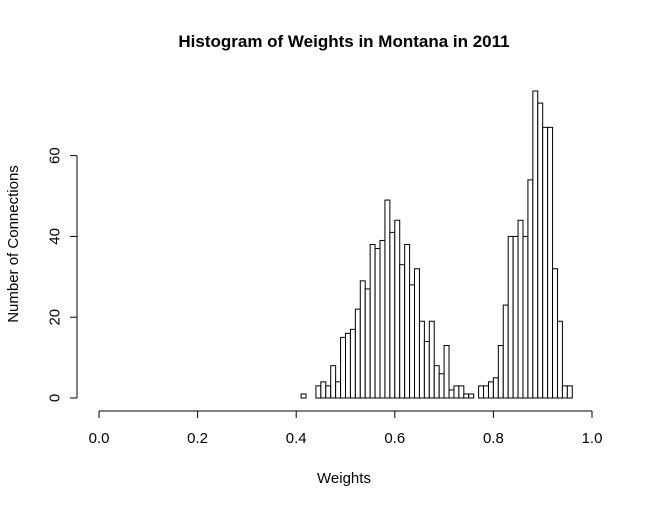 The height and width of the screenshot is (508, 652). What do you see at coordinates (394, 438) in the screenshot?
I see `x-tick-label: 0.6` at bounding box center [394, 438].